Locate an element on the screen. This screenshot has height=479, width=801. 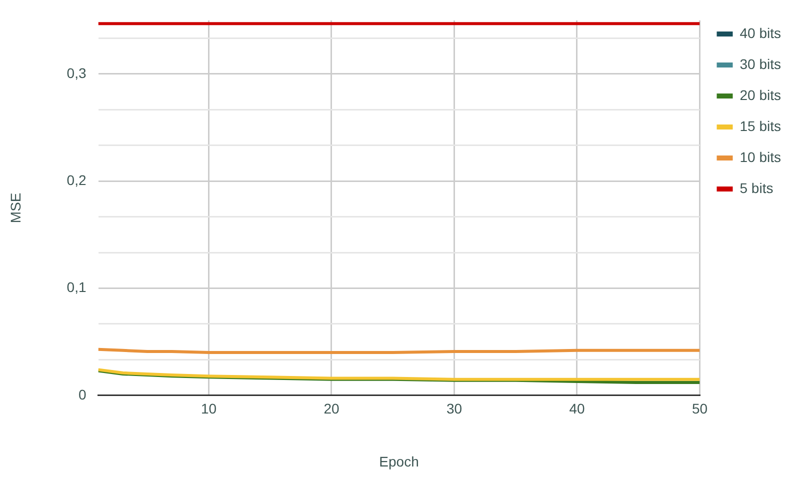
x-tick-label: 40 is located at coordinates (577, 408).